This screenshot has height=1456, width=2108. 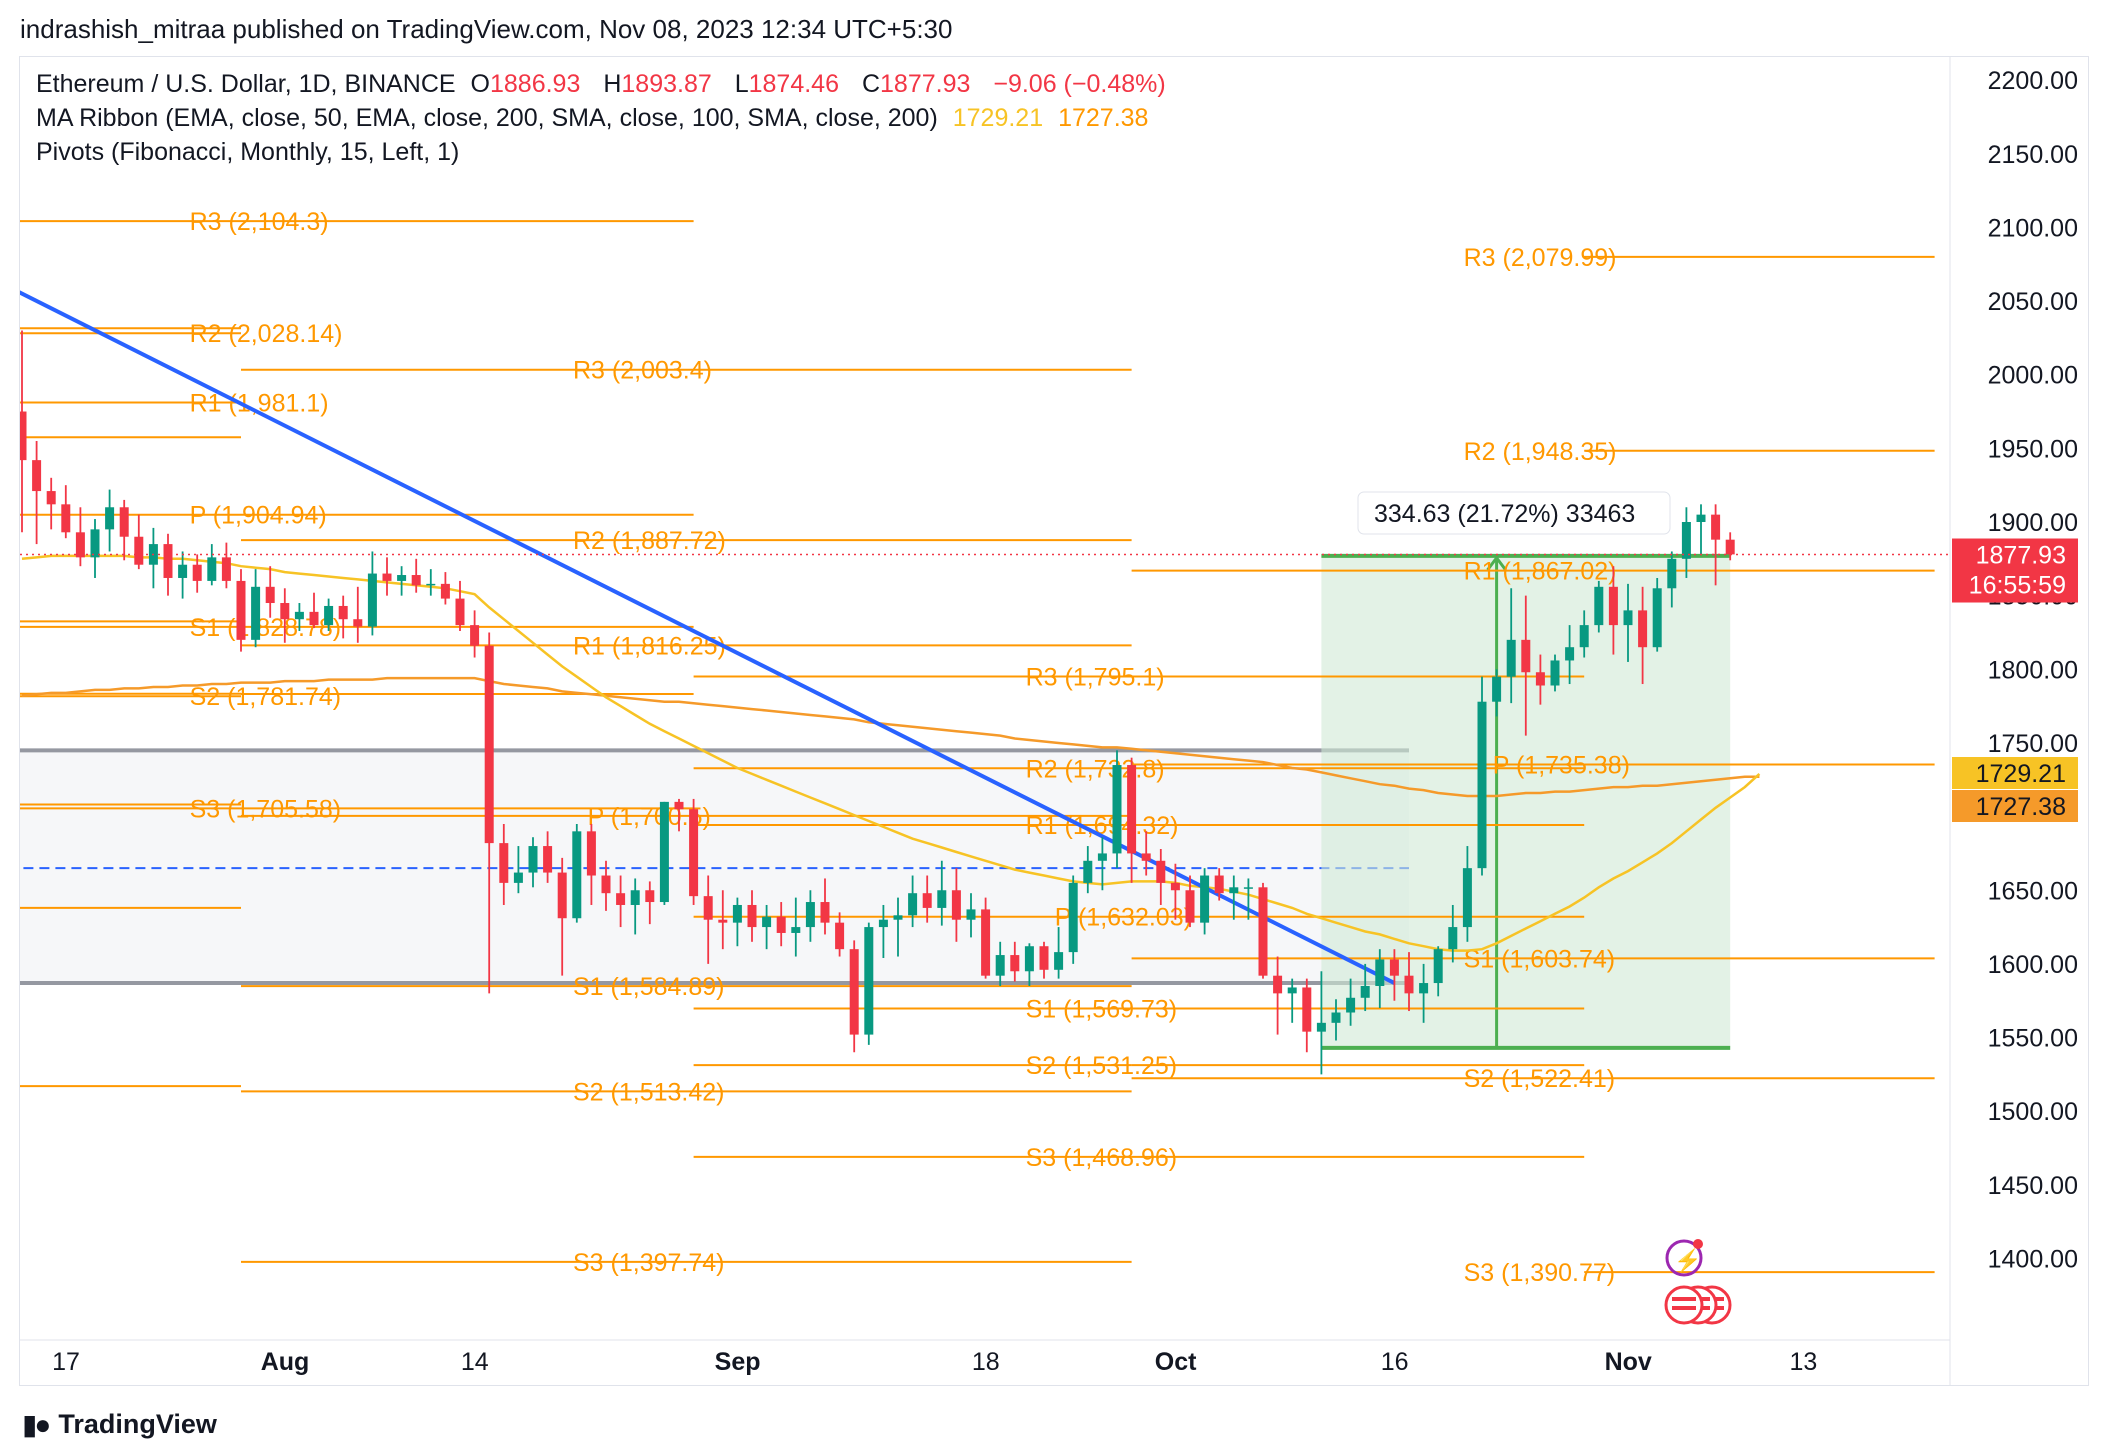 I want to click on us-flag-event-icon, so click(x=1684, y=1305).